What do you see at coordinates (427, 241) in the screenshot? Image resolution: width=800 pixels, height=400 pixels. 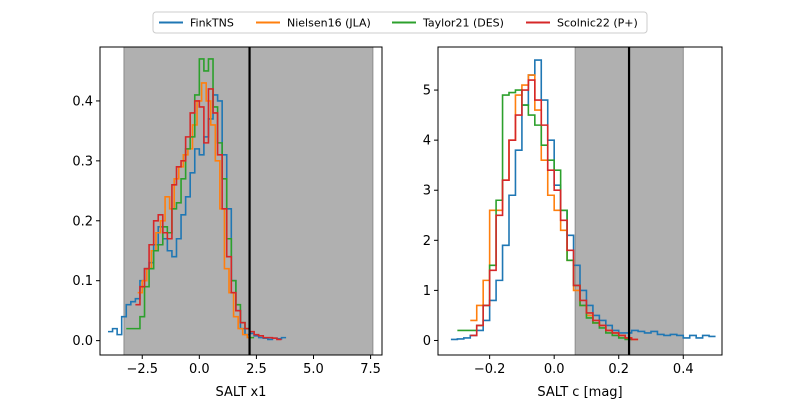 I see `y-tick-label: 2` at bounding box center [427, 241].